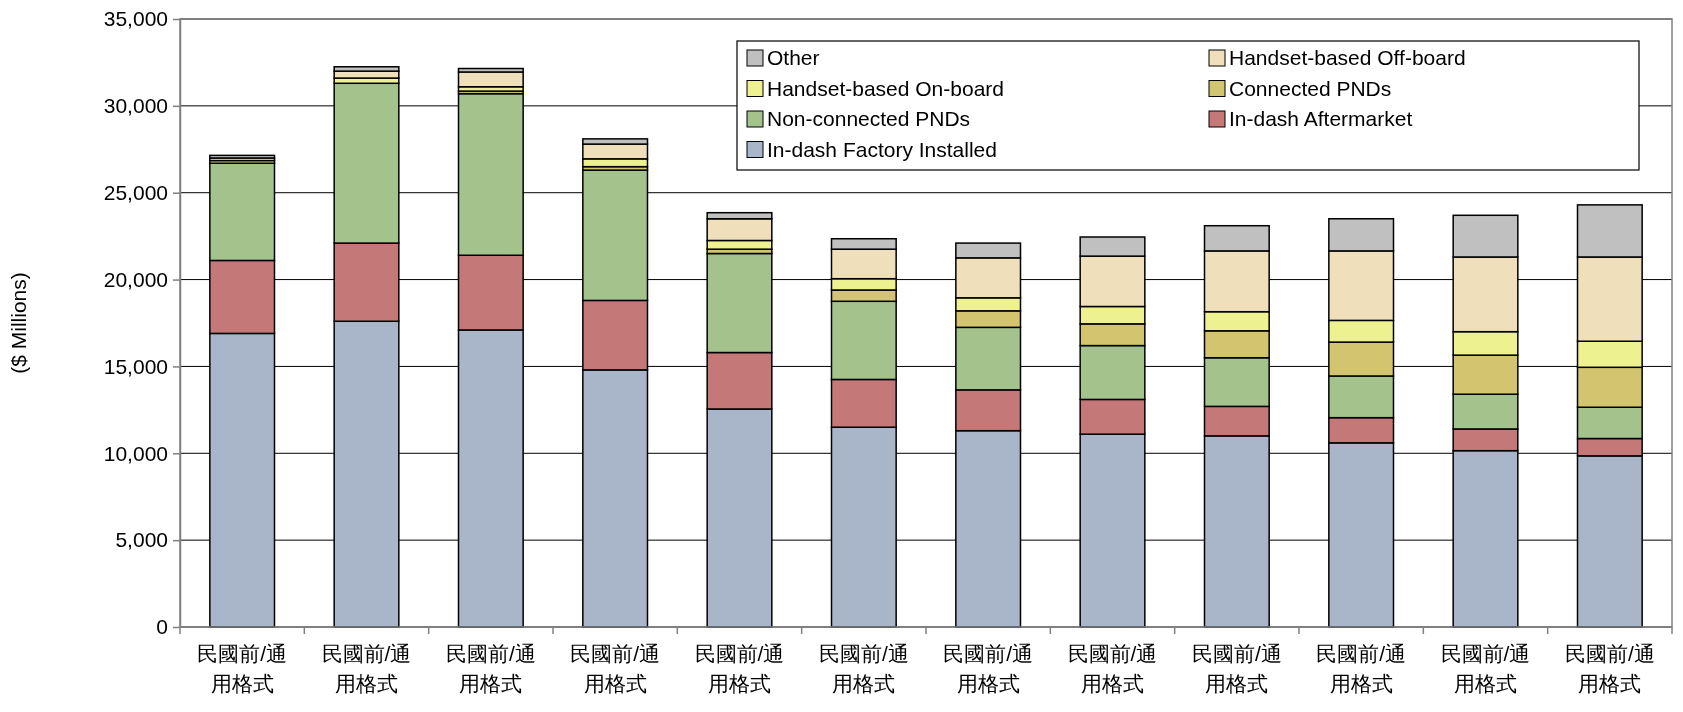 The height and width of the screenshot is (712, 1683). What do you see at coordinates (135, 192) in the screenshot?
I see `y-tick-label: 25,000` at bounding box center [135, 192].